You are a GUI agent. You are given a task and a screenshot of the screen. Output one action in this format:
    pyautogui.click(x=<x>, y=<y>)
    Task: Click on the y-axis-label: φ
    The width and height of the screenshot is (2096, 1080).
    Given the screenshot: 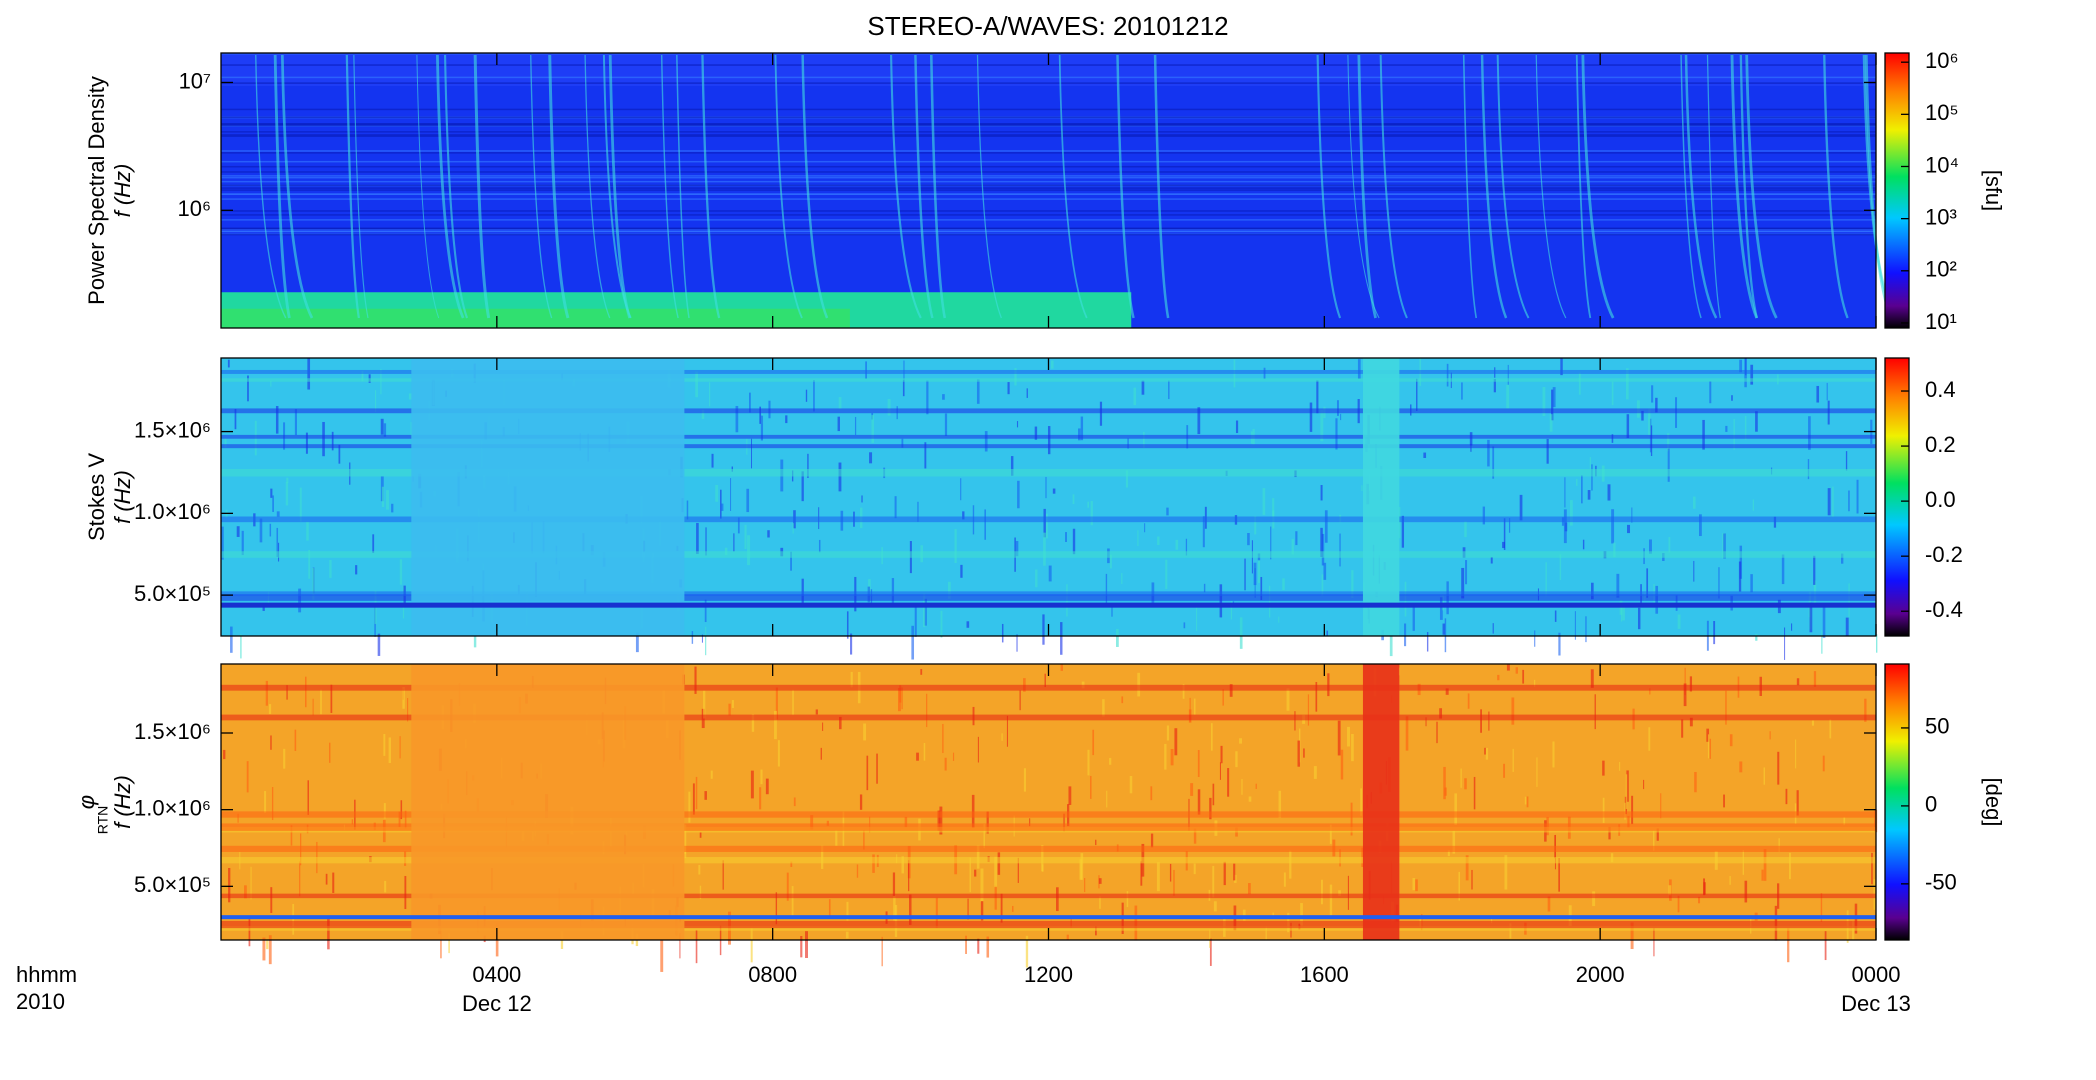 What is the action you would take?
    pyautogui.click(x=86, y=802)
    